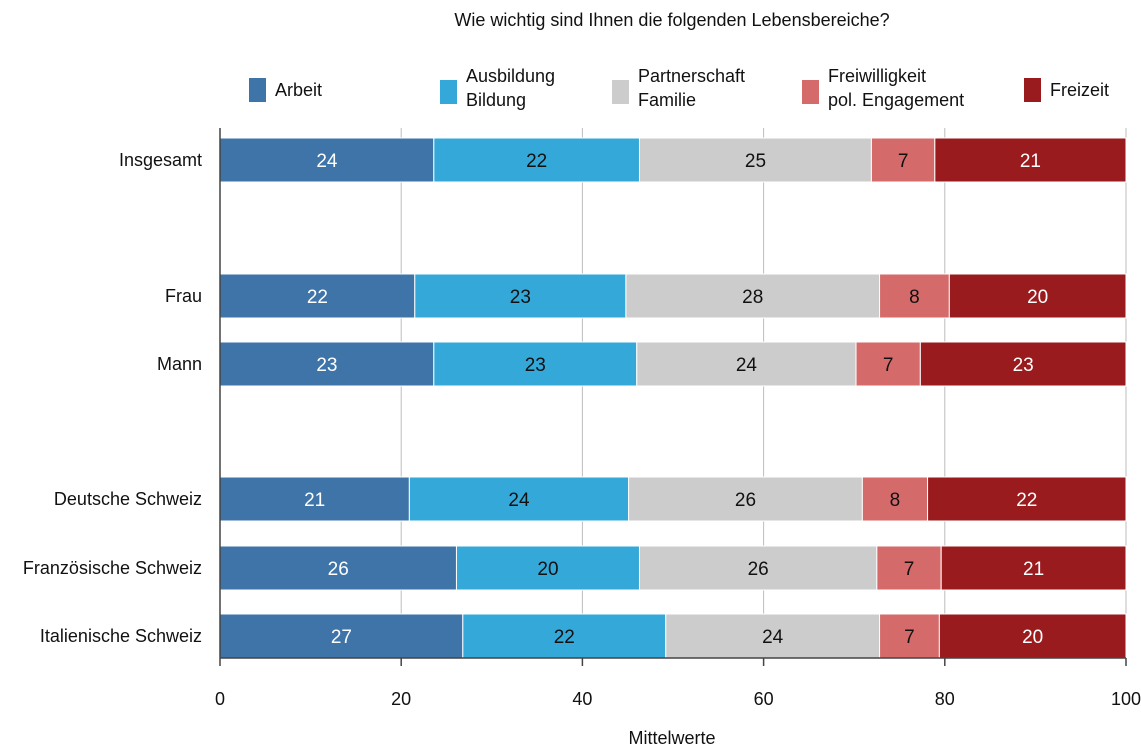  Describe the element at coordinates (764, 699) in the screenshot. I see `x-tick-label: 60` at that location.